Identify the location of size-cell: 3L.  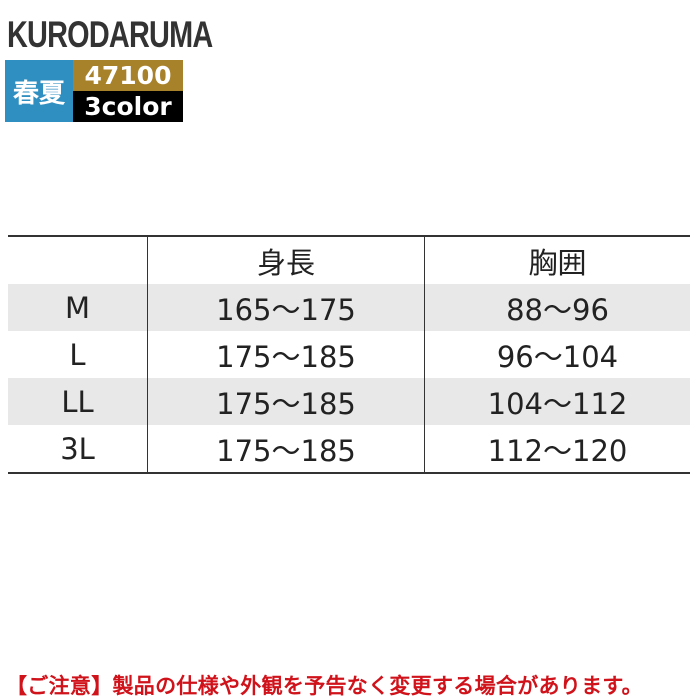
(78, 449).